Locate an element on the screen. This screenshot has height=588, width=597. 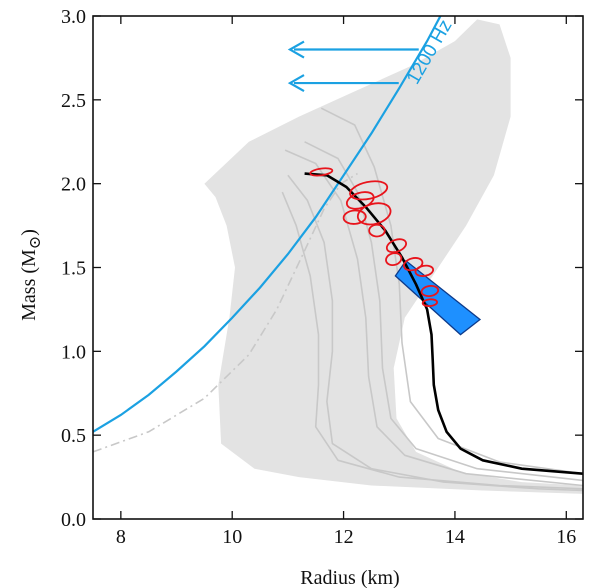
y-tick-label-0: 0.0 is located at coordinates (73, 520).